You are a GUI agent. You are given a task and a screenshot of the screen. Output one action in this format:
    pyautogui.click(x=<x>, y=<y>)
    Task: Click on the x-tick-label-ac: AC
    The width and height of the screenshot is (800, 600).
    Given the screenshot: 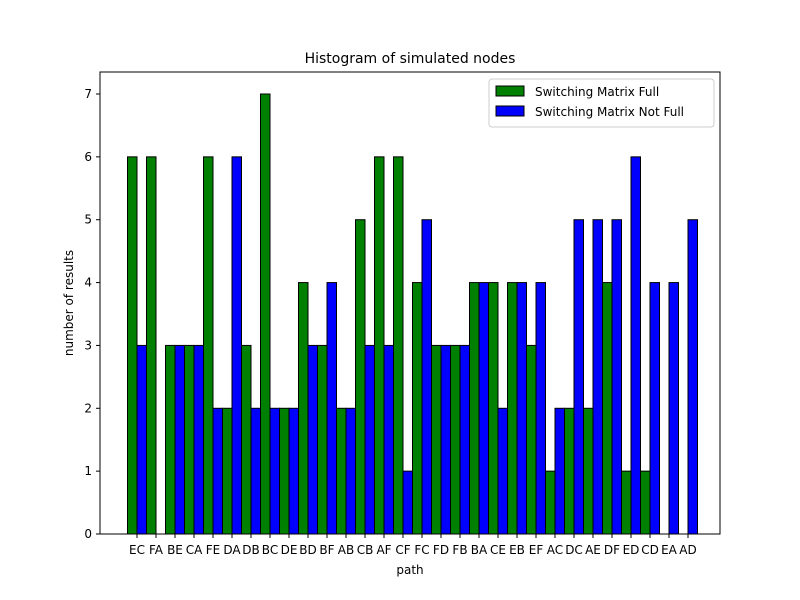 What is the action you would take?
    pyautogui.click(x=555, y=550)
    